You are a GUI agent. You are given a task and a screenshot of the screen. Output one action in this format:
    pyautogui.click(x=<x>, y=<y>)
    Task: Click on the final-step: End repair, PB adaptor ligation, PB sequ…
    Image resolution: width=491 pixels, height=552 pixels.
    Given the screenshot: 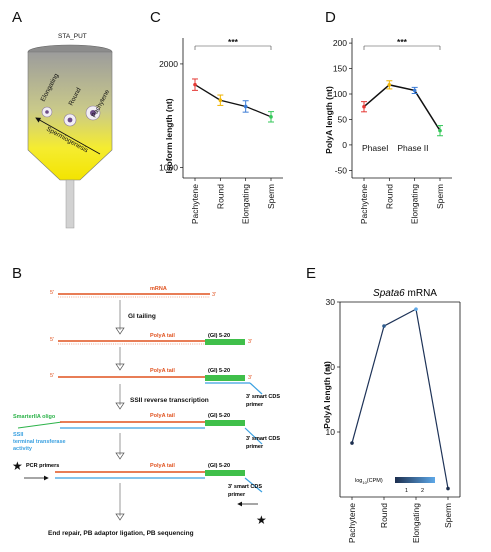 What is the action you would take?
    pyautogui.click(x=121, y=533)
    